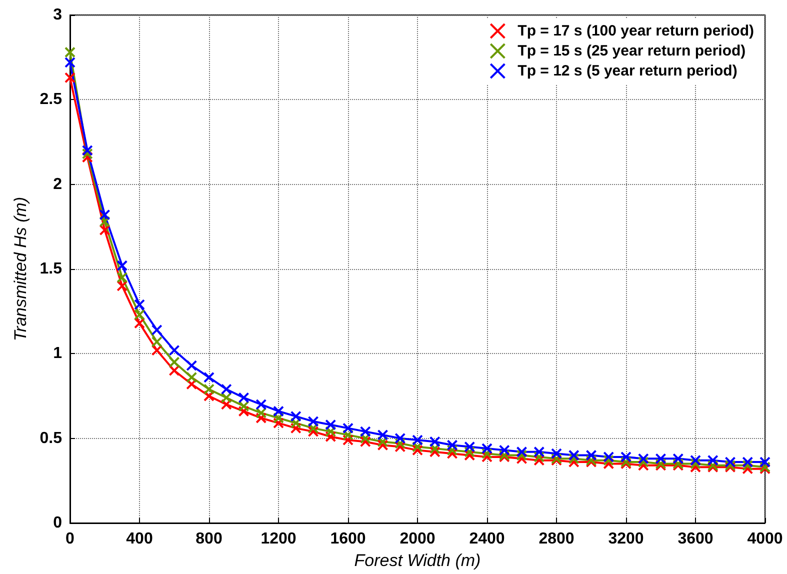 The height and width of the screenshot is (574, 787). Describe the element at coordinates (632, 51) in the screenshot. I see `legend-label: Tp = 15 s (25 year return period)` at that location.